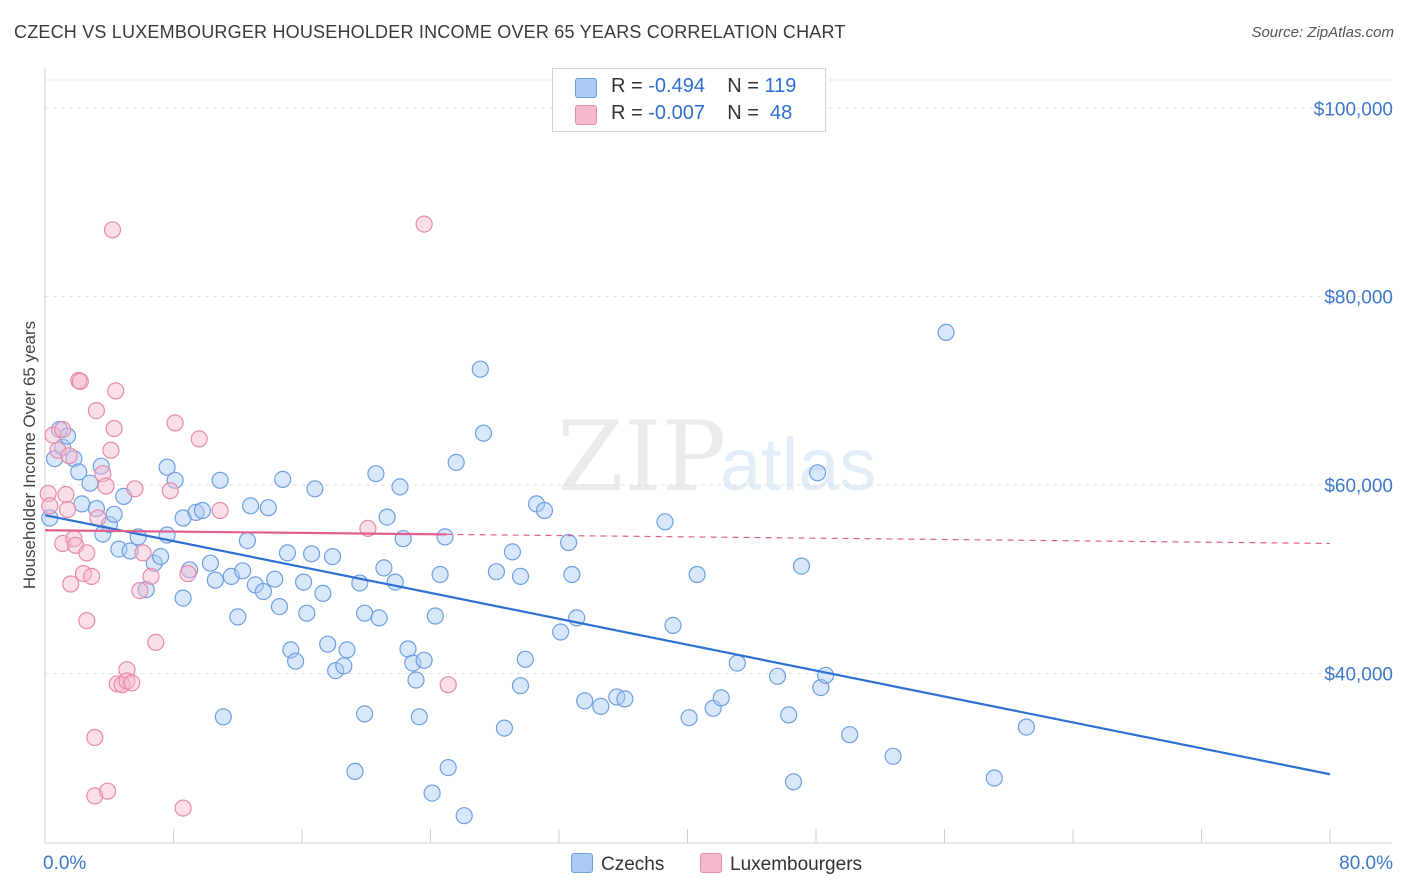 The width and height of the screenshot is (1406, 892). I want to click on bottom-legend-luxembourgers: Luxembourgers, so click(781, 864).